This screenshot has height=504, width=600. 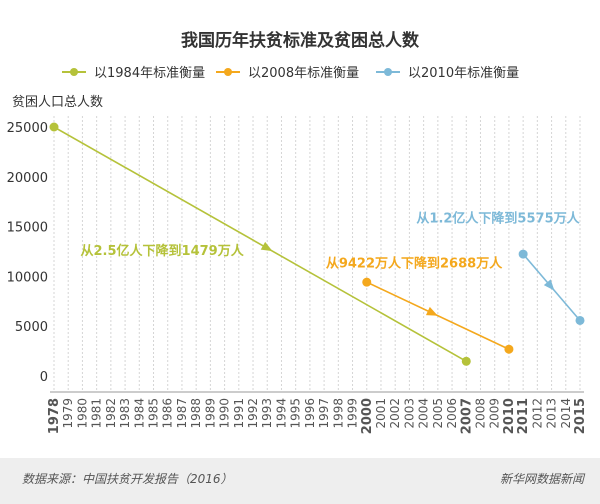 I want to click on x-tick-label: 2004, so click(x=424, y=413).